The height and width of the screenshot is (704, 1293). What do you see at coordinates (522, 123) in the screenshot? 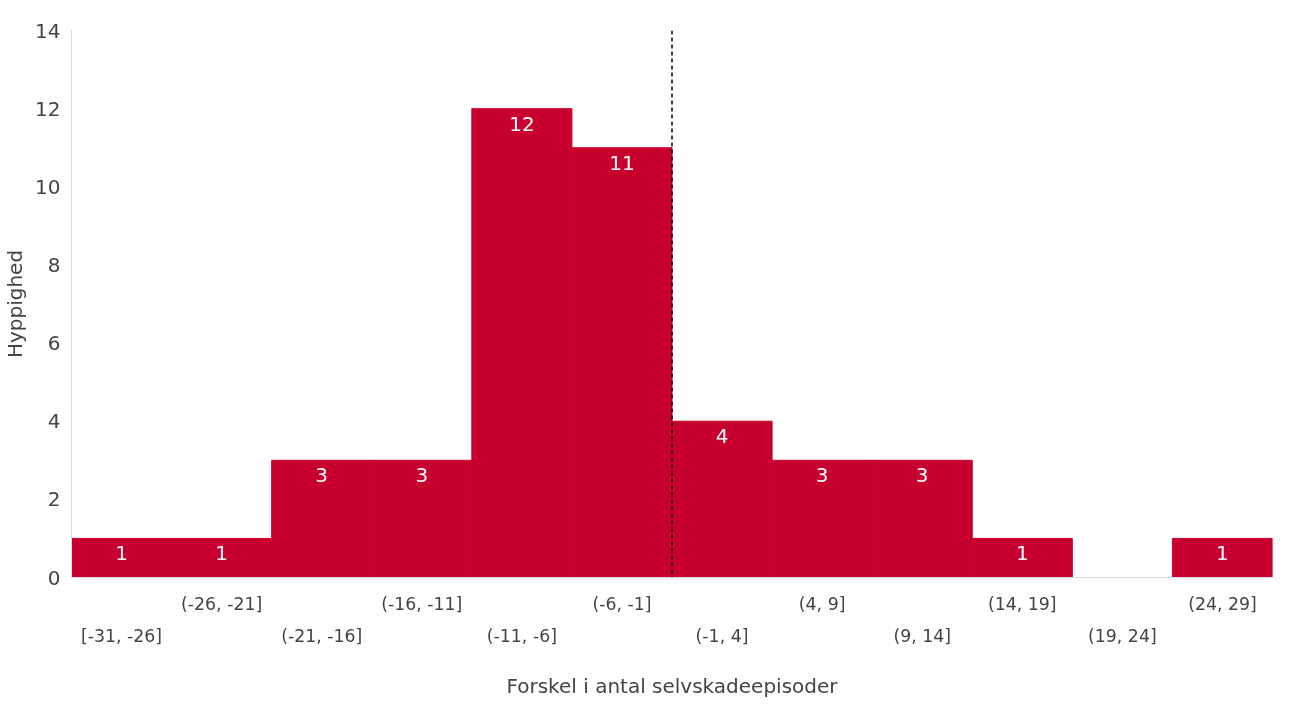
I see `data-label: 12` at bounding box center [522, 123].